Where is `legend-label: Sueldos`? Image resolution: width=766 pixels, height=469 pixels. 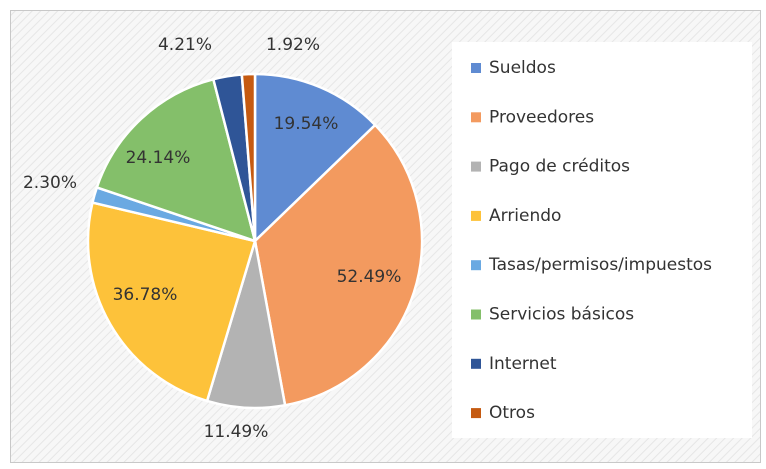
legend-label: Sueldos is located at coordinates (522, 68).